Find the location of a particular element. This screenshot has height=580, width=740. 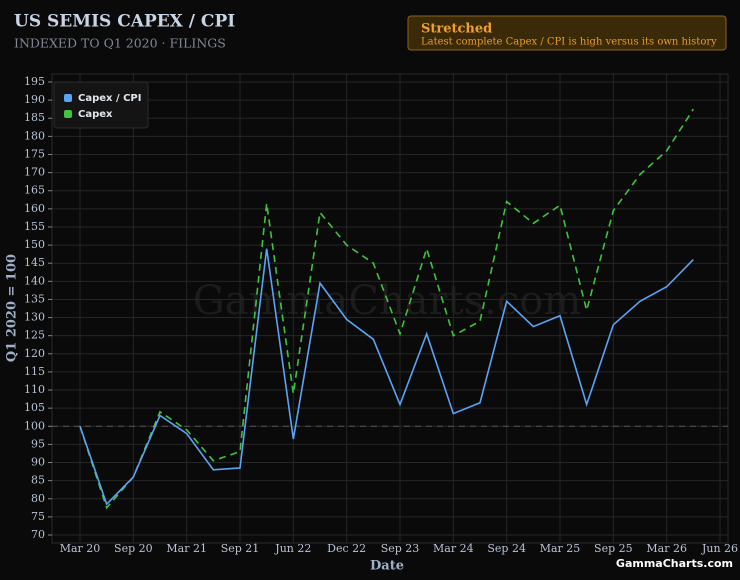

y-tick-label: 175 is located at coordinates (34, 153).